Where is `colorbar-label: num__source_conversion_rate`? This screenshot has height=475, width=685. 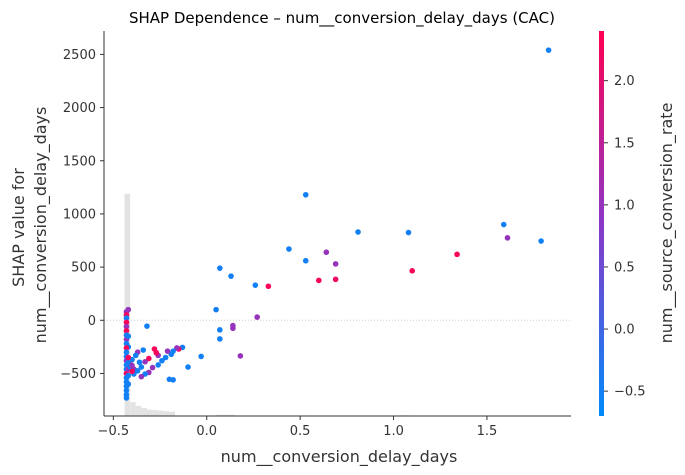
colorbar-label: num__source_conversion_rate is located at coordinates (667, 223).